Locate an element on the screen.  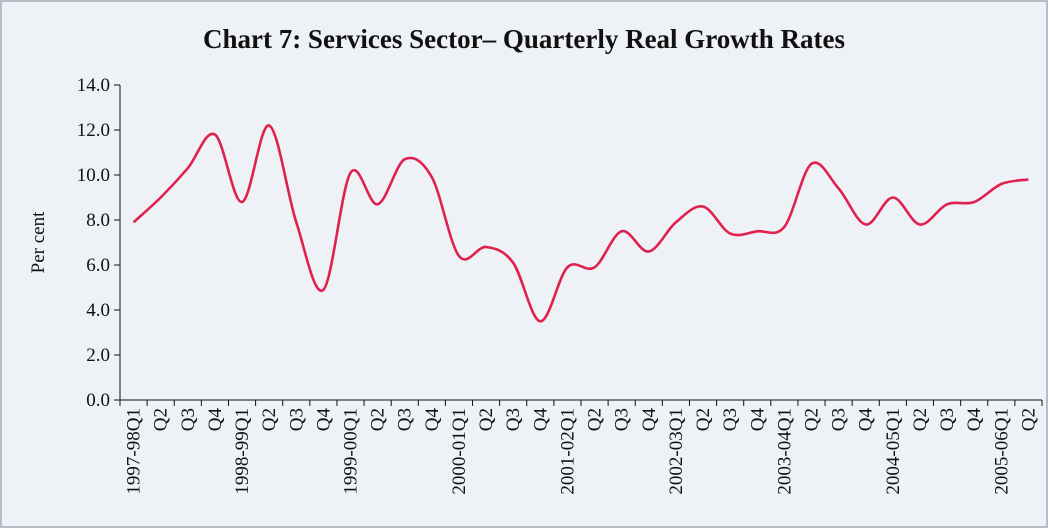
x-tick-label: 1998-99Q1 is located at coordinates (242, 451).